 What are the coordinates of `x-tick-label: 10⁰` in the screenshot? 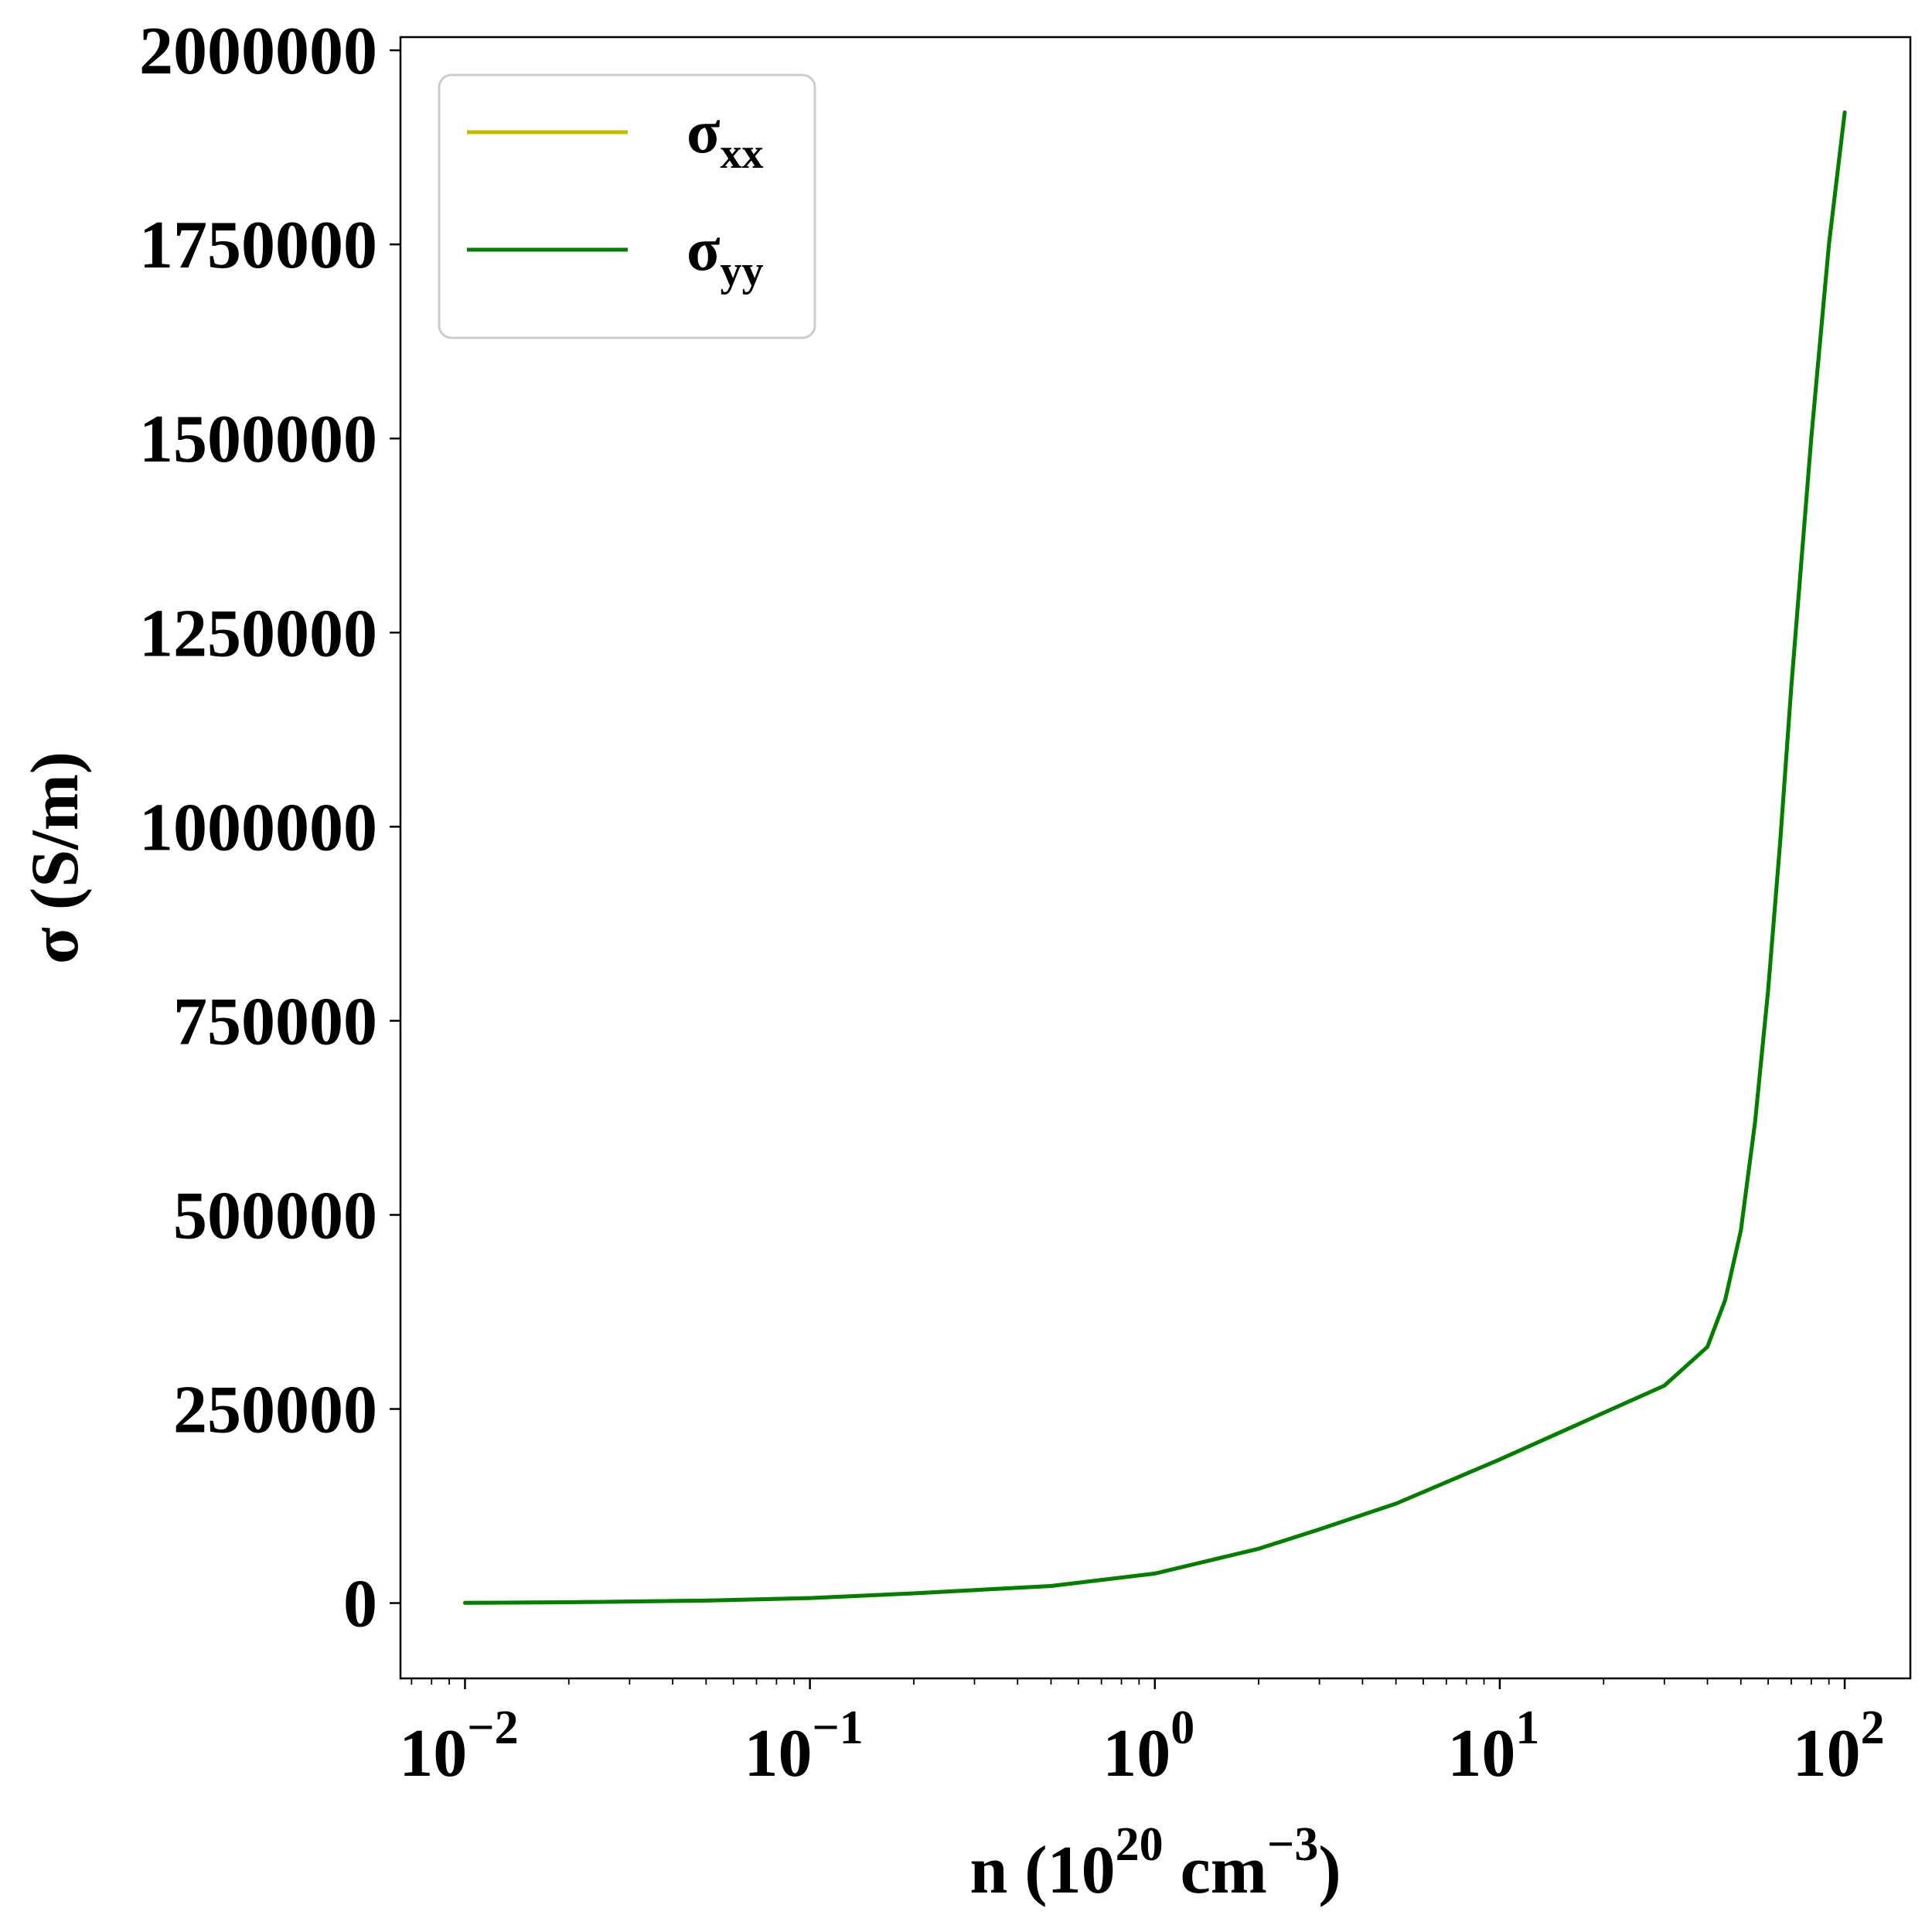 It's located at (1148, 1746).